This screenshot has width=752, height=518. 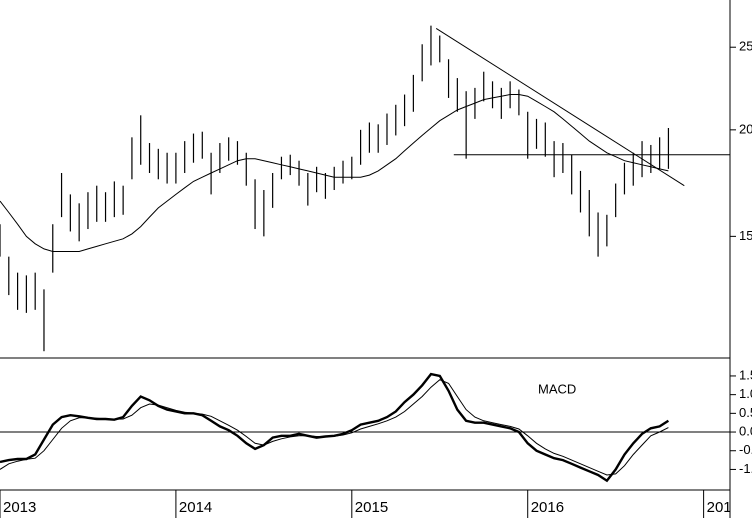 What do you see at coordinates (547, 507) in the screenshot?
I see `x-tick-label: 2016` at bounding box center [547, 507].